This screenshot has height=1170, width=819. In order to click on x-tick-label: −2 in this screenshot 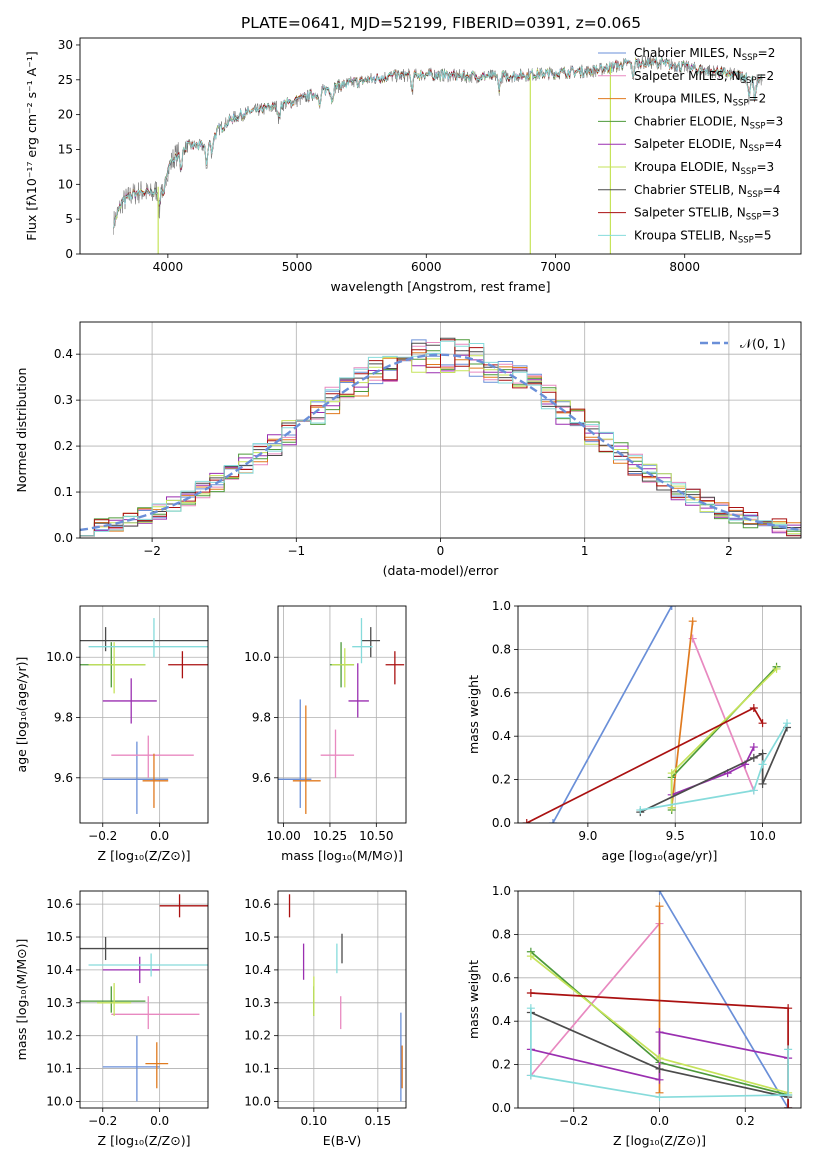, I will do `click(152, 551)`.